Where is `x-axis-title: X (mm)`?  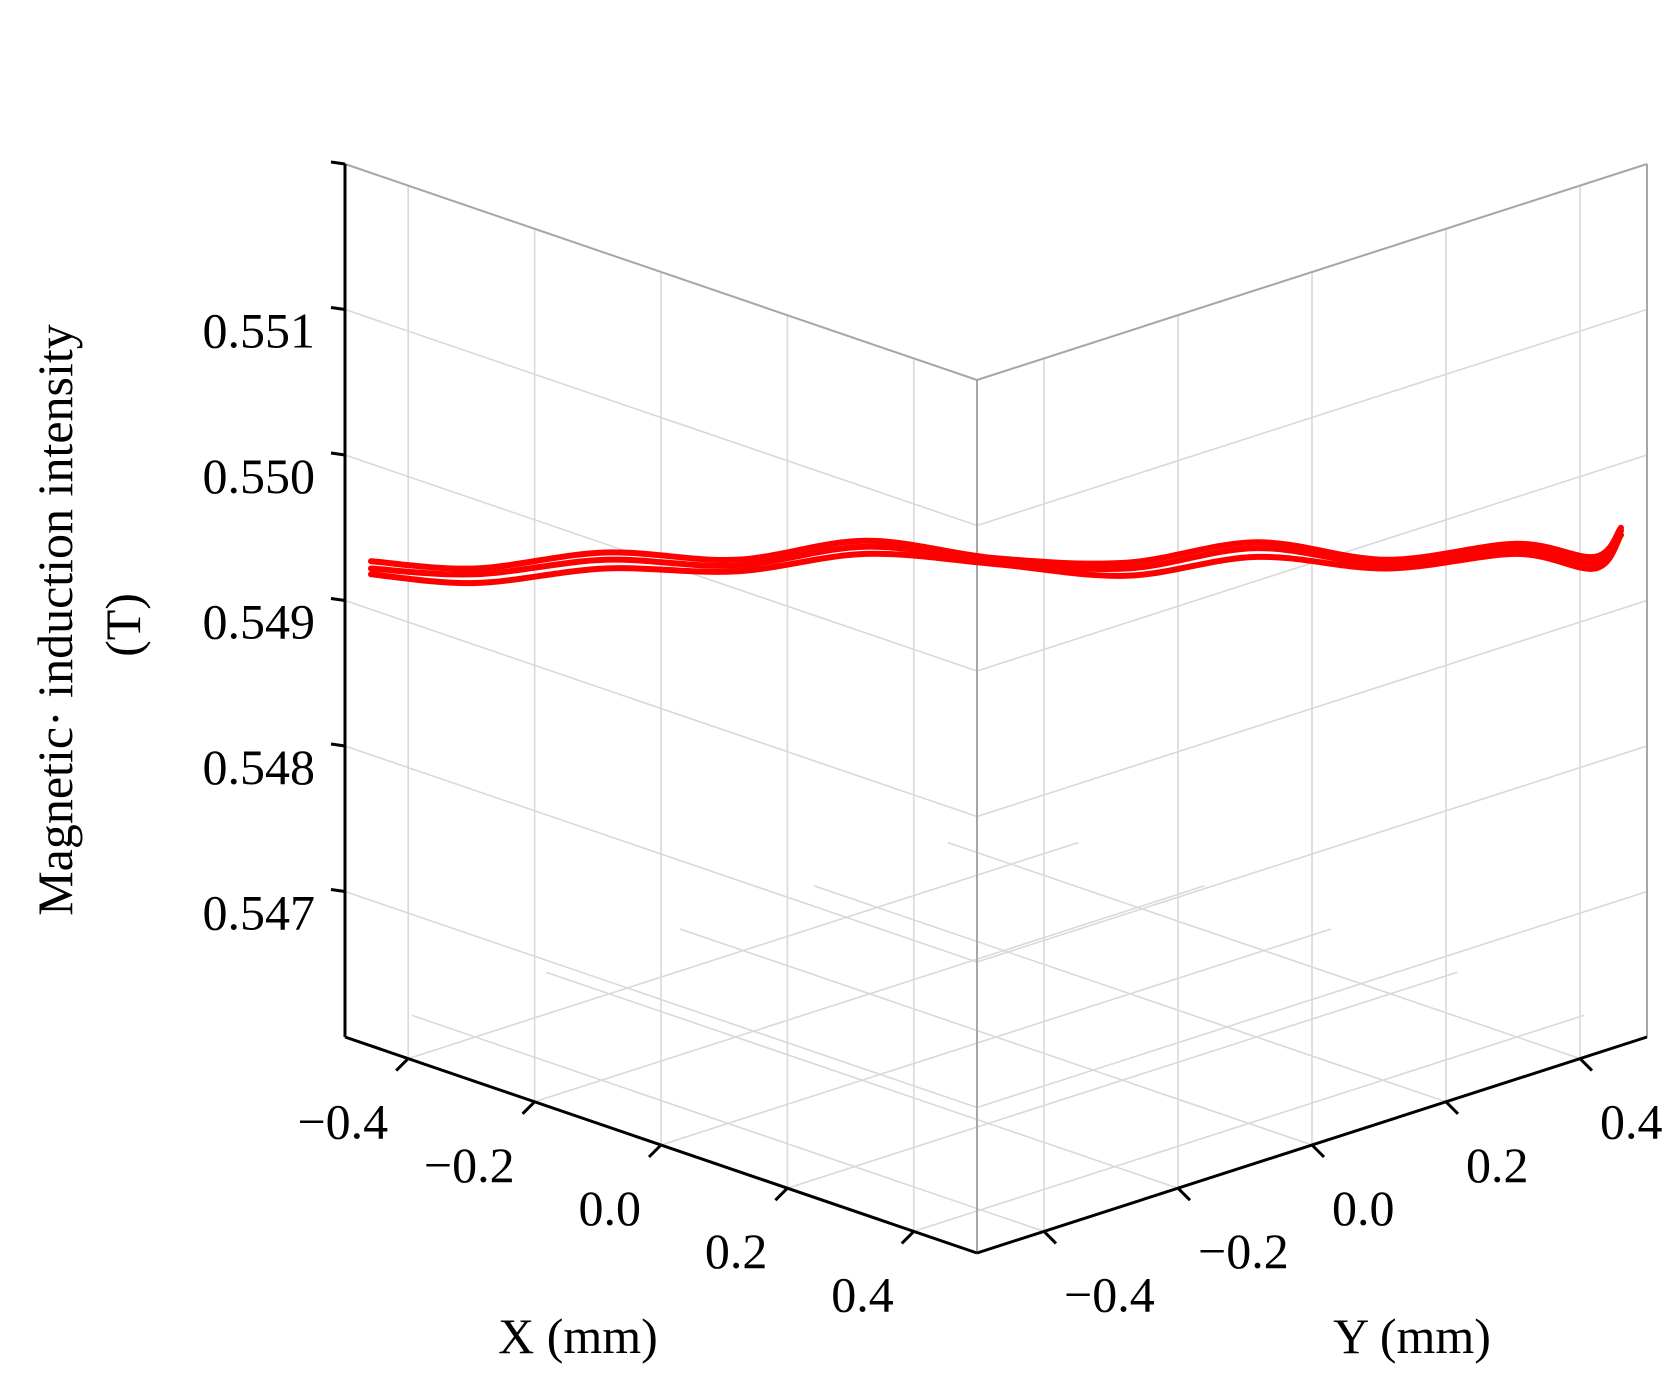
x-axis-title: X (mm) is located at coordinates (578, 1336).